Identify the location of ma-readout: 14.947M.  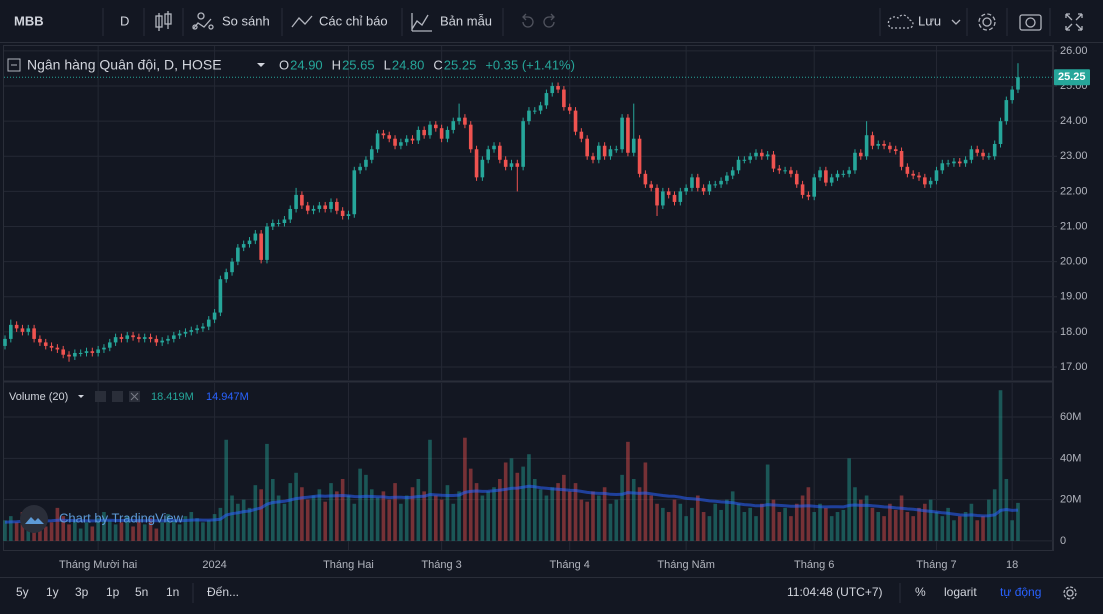
(227, 397).